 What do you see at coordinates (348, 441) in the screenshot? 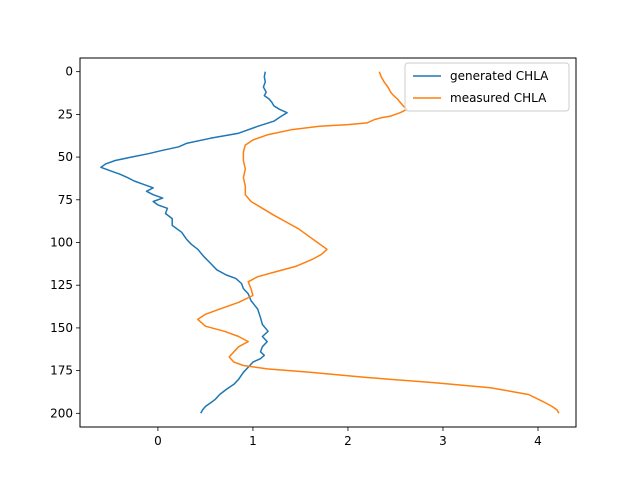
I see `x-tick-label: 2` at bounding box center [348, 441].